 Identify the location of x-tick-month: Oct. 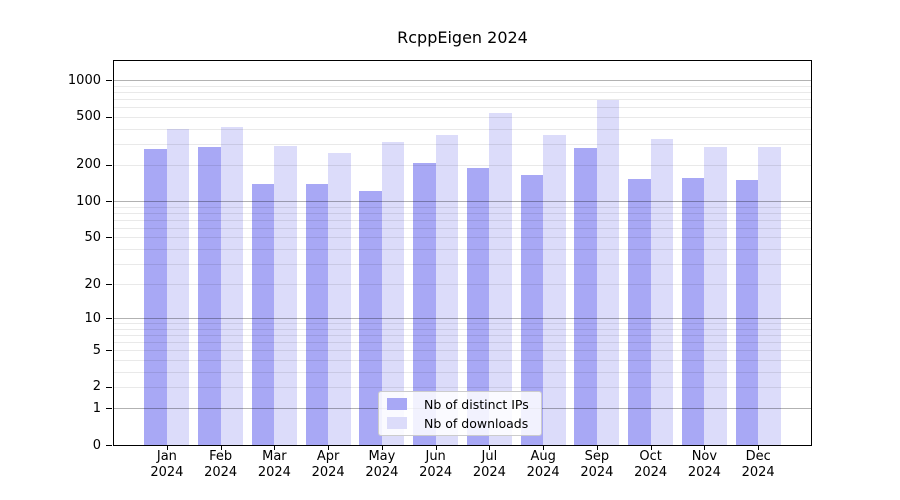
(650, 456).